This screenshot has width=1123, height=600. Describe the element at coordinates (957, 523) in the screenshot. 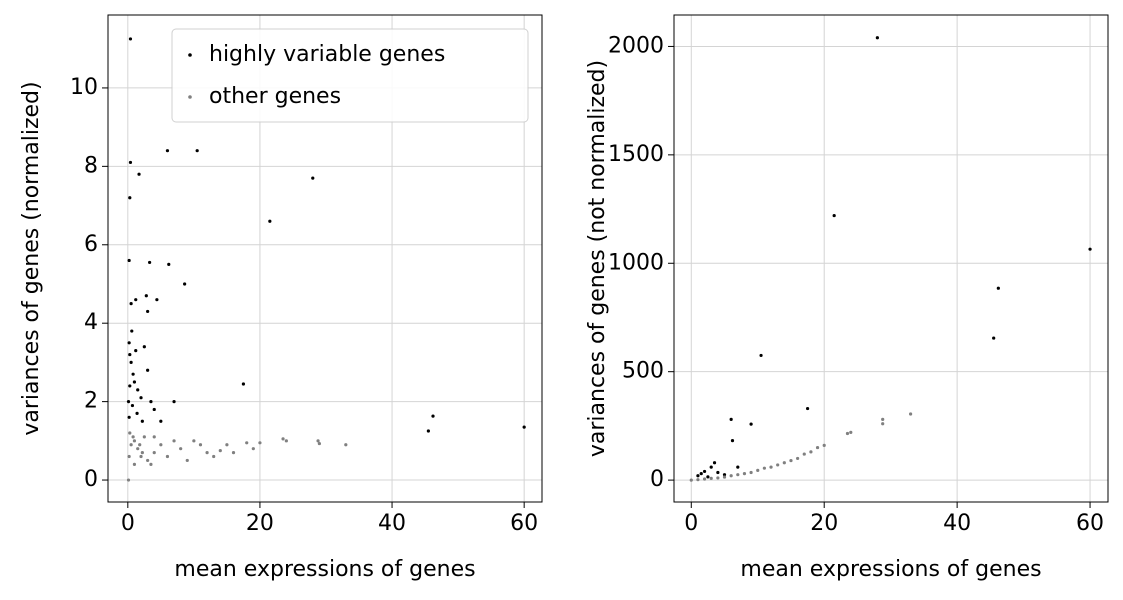

I see `x-tick-label: 40` at that location.